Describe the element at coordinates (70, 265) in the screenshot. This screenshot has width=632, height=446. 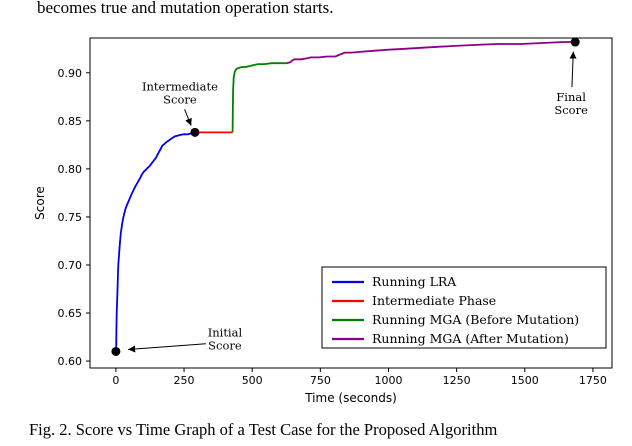
I see `y-tick-label: 0.70` at that location.